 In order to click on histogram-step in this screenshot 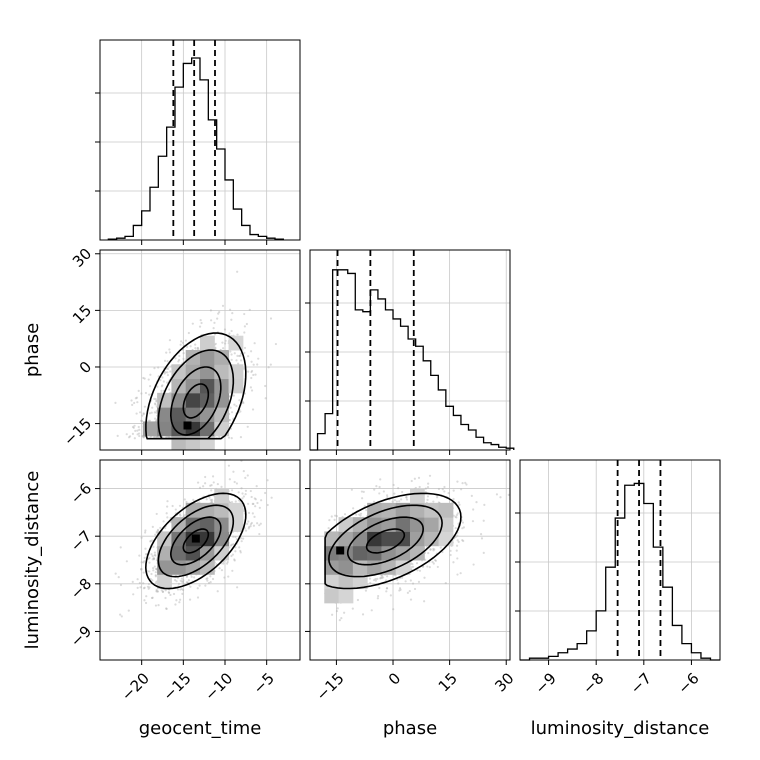, I will do `click(412, 360)`.